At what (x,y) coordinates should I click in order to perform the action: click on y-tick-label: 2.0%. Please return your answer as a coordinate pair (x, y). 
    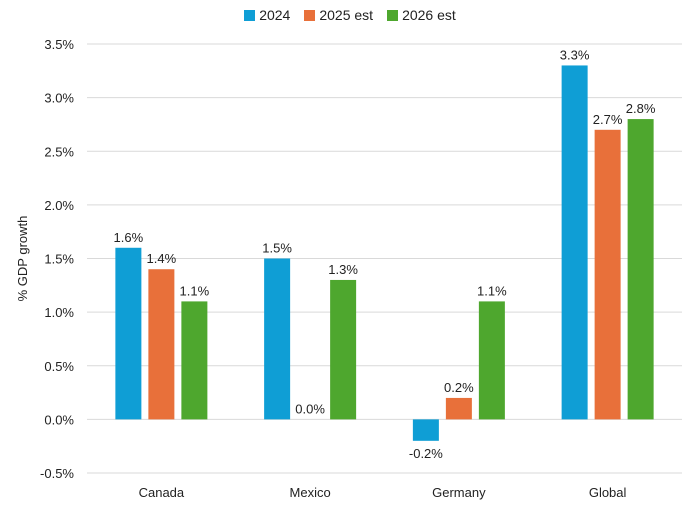
    Looking at the image, I should click on (59, 205).